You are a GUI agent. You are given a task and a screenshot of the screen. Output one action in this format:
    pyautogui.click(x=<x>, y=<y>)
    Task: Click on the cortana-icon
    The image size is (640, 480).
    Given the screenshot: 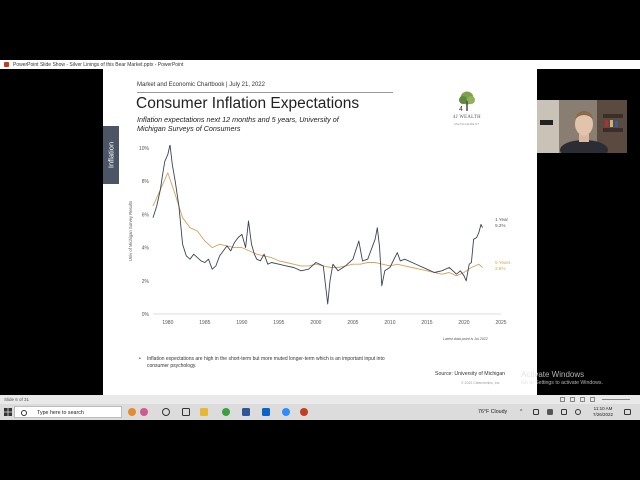 What is the action you would take?
    pyautogui.click(x=166, y=412)
    